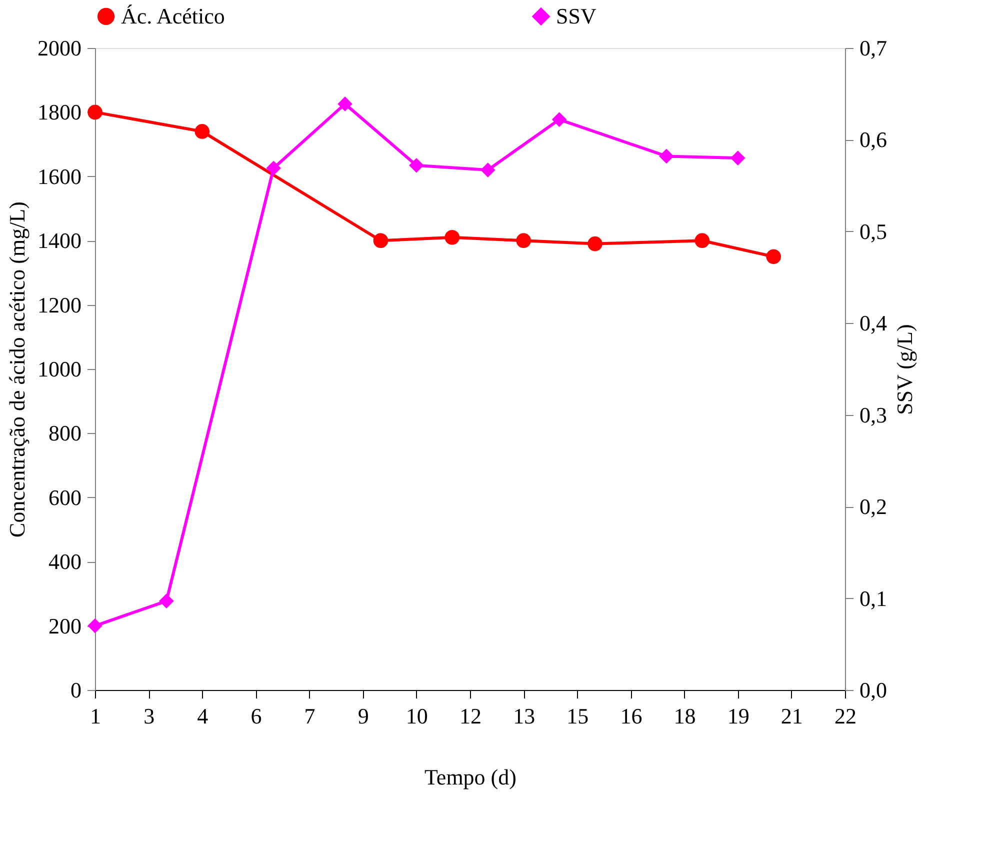 The width and height of the screenshot is (996, 855). I want to click on x-tick-label: 6, so click(256, 716).